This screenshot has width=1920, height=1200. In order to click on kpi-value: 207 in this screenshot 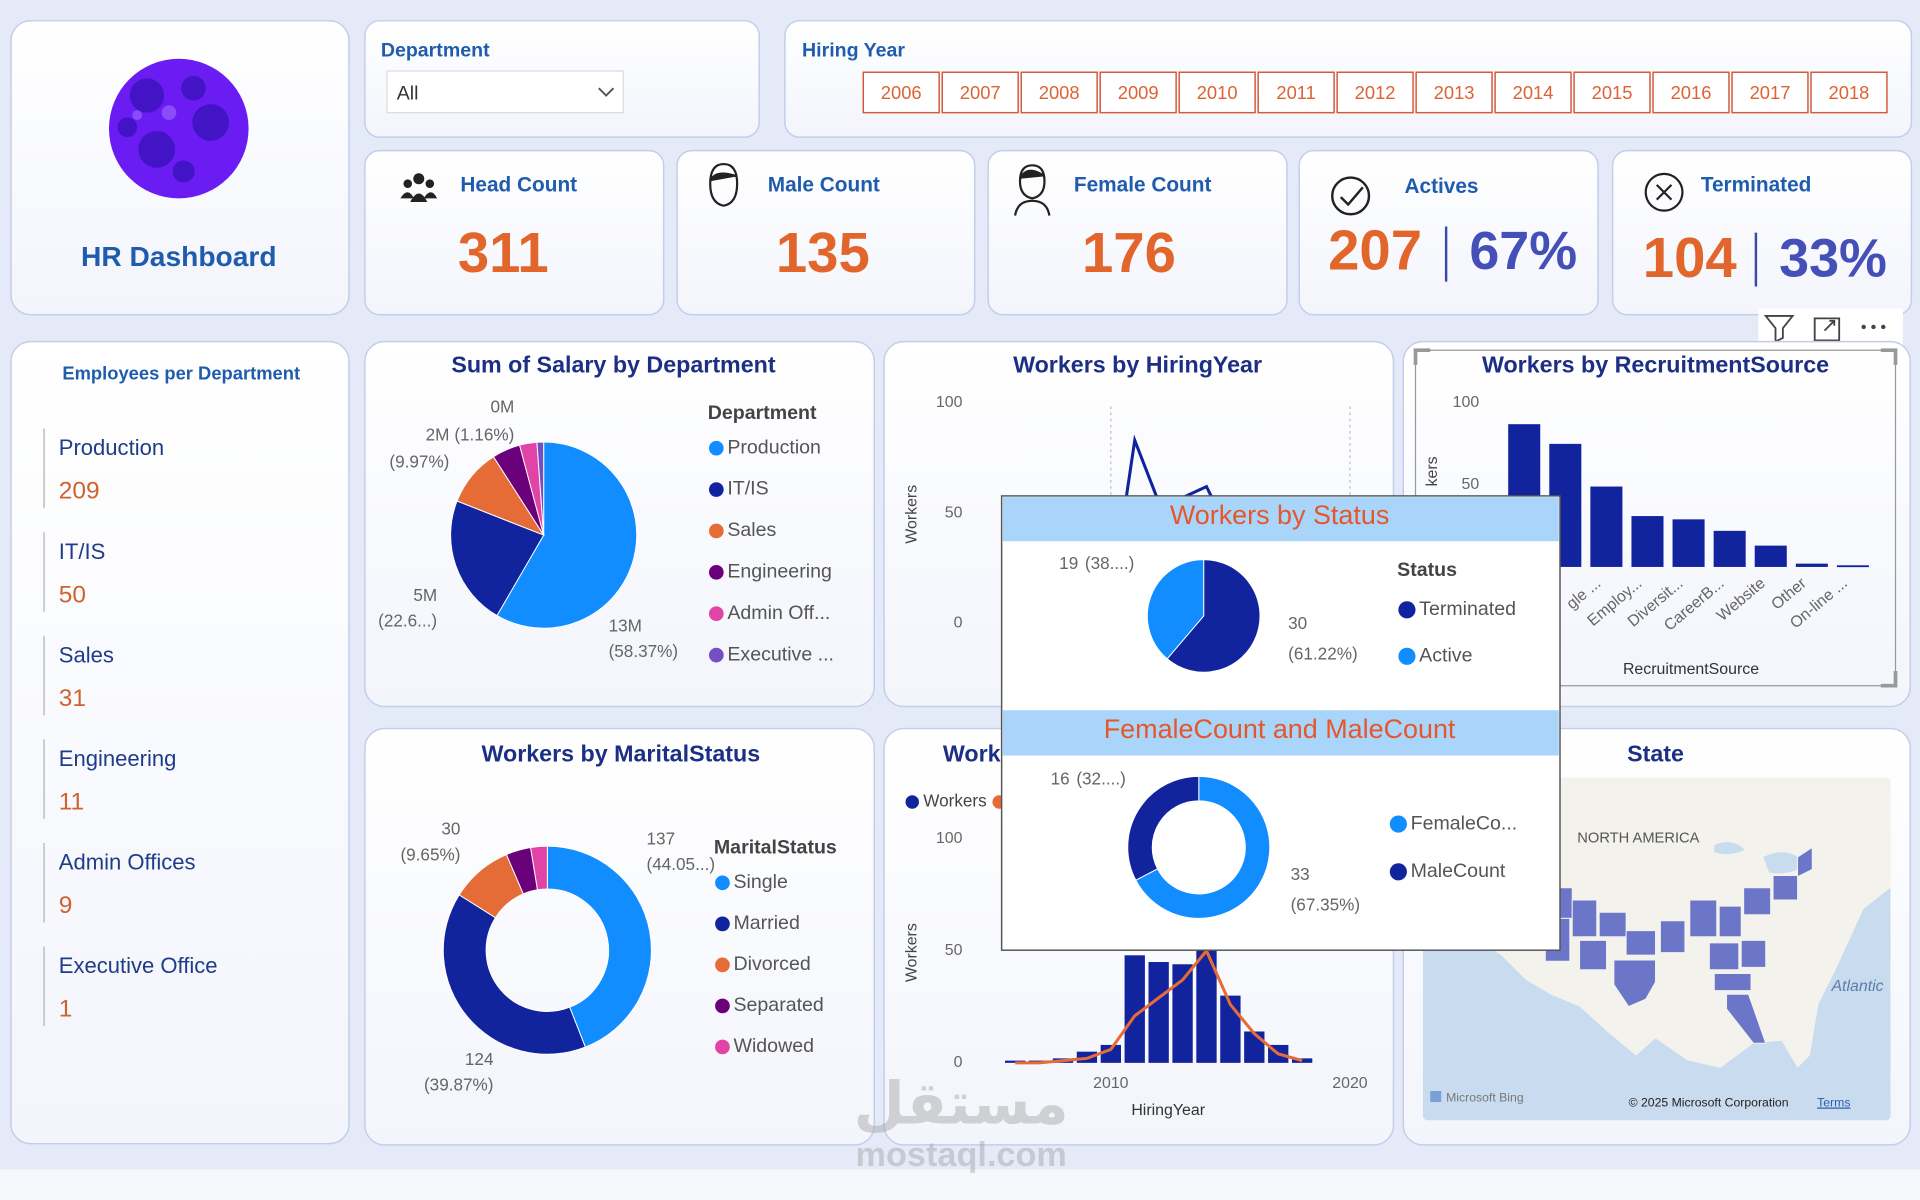, I will do `click(1375, 250)`.